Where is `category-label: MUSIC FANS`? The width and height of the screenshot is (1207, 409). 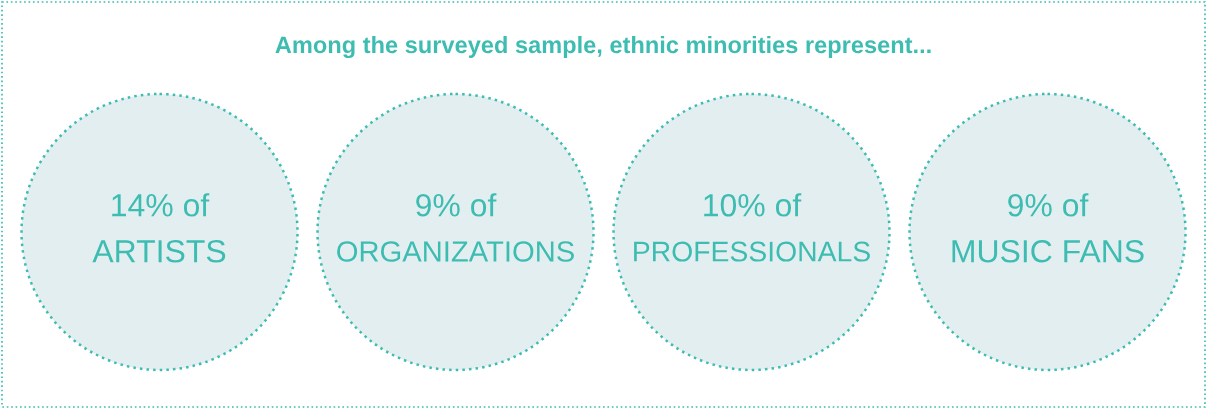
category-label: MUSIC FANS is located at coordinates (1048, 251).